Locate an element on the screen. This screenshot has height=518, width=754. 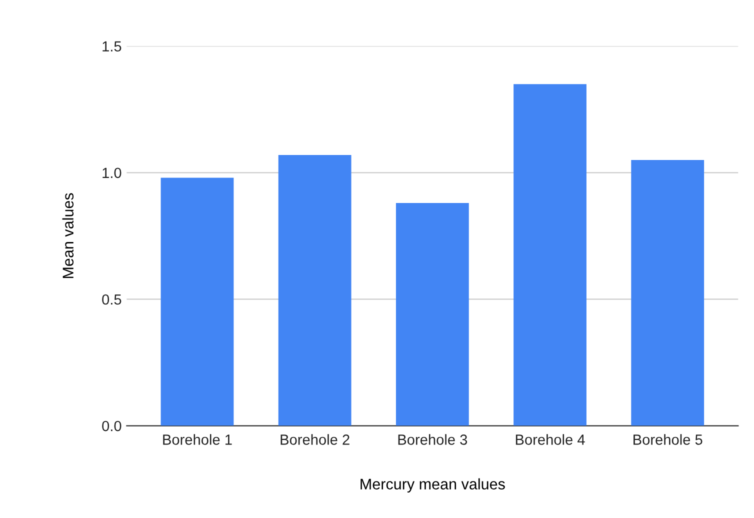
x-axis-title: Mercury mean values is located at coordinates (432, 485).